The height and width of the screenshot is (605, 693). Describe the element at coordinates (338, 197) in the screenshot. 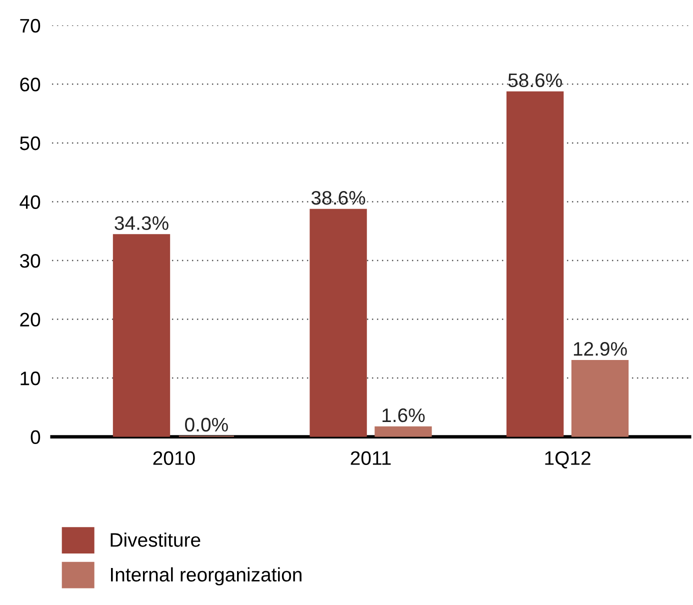

I see `data-label: 38.6%` at that location.